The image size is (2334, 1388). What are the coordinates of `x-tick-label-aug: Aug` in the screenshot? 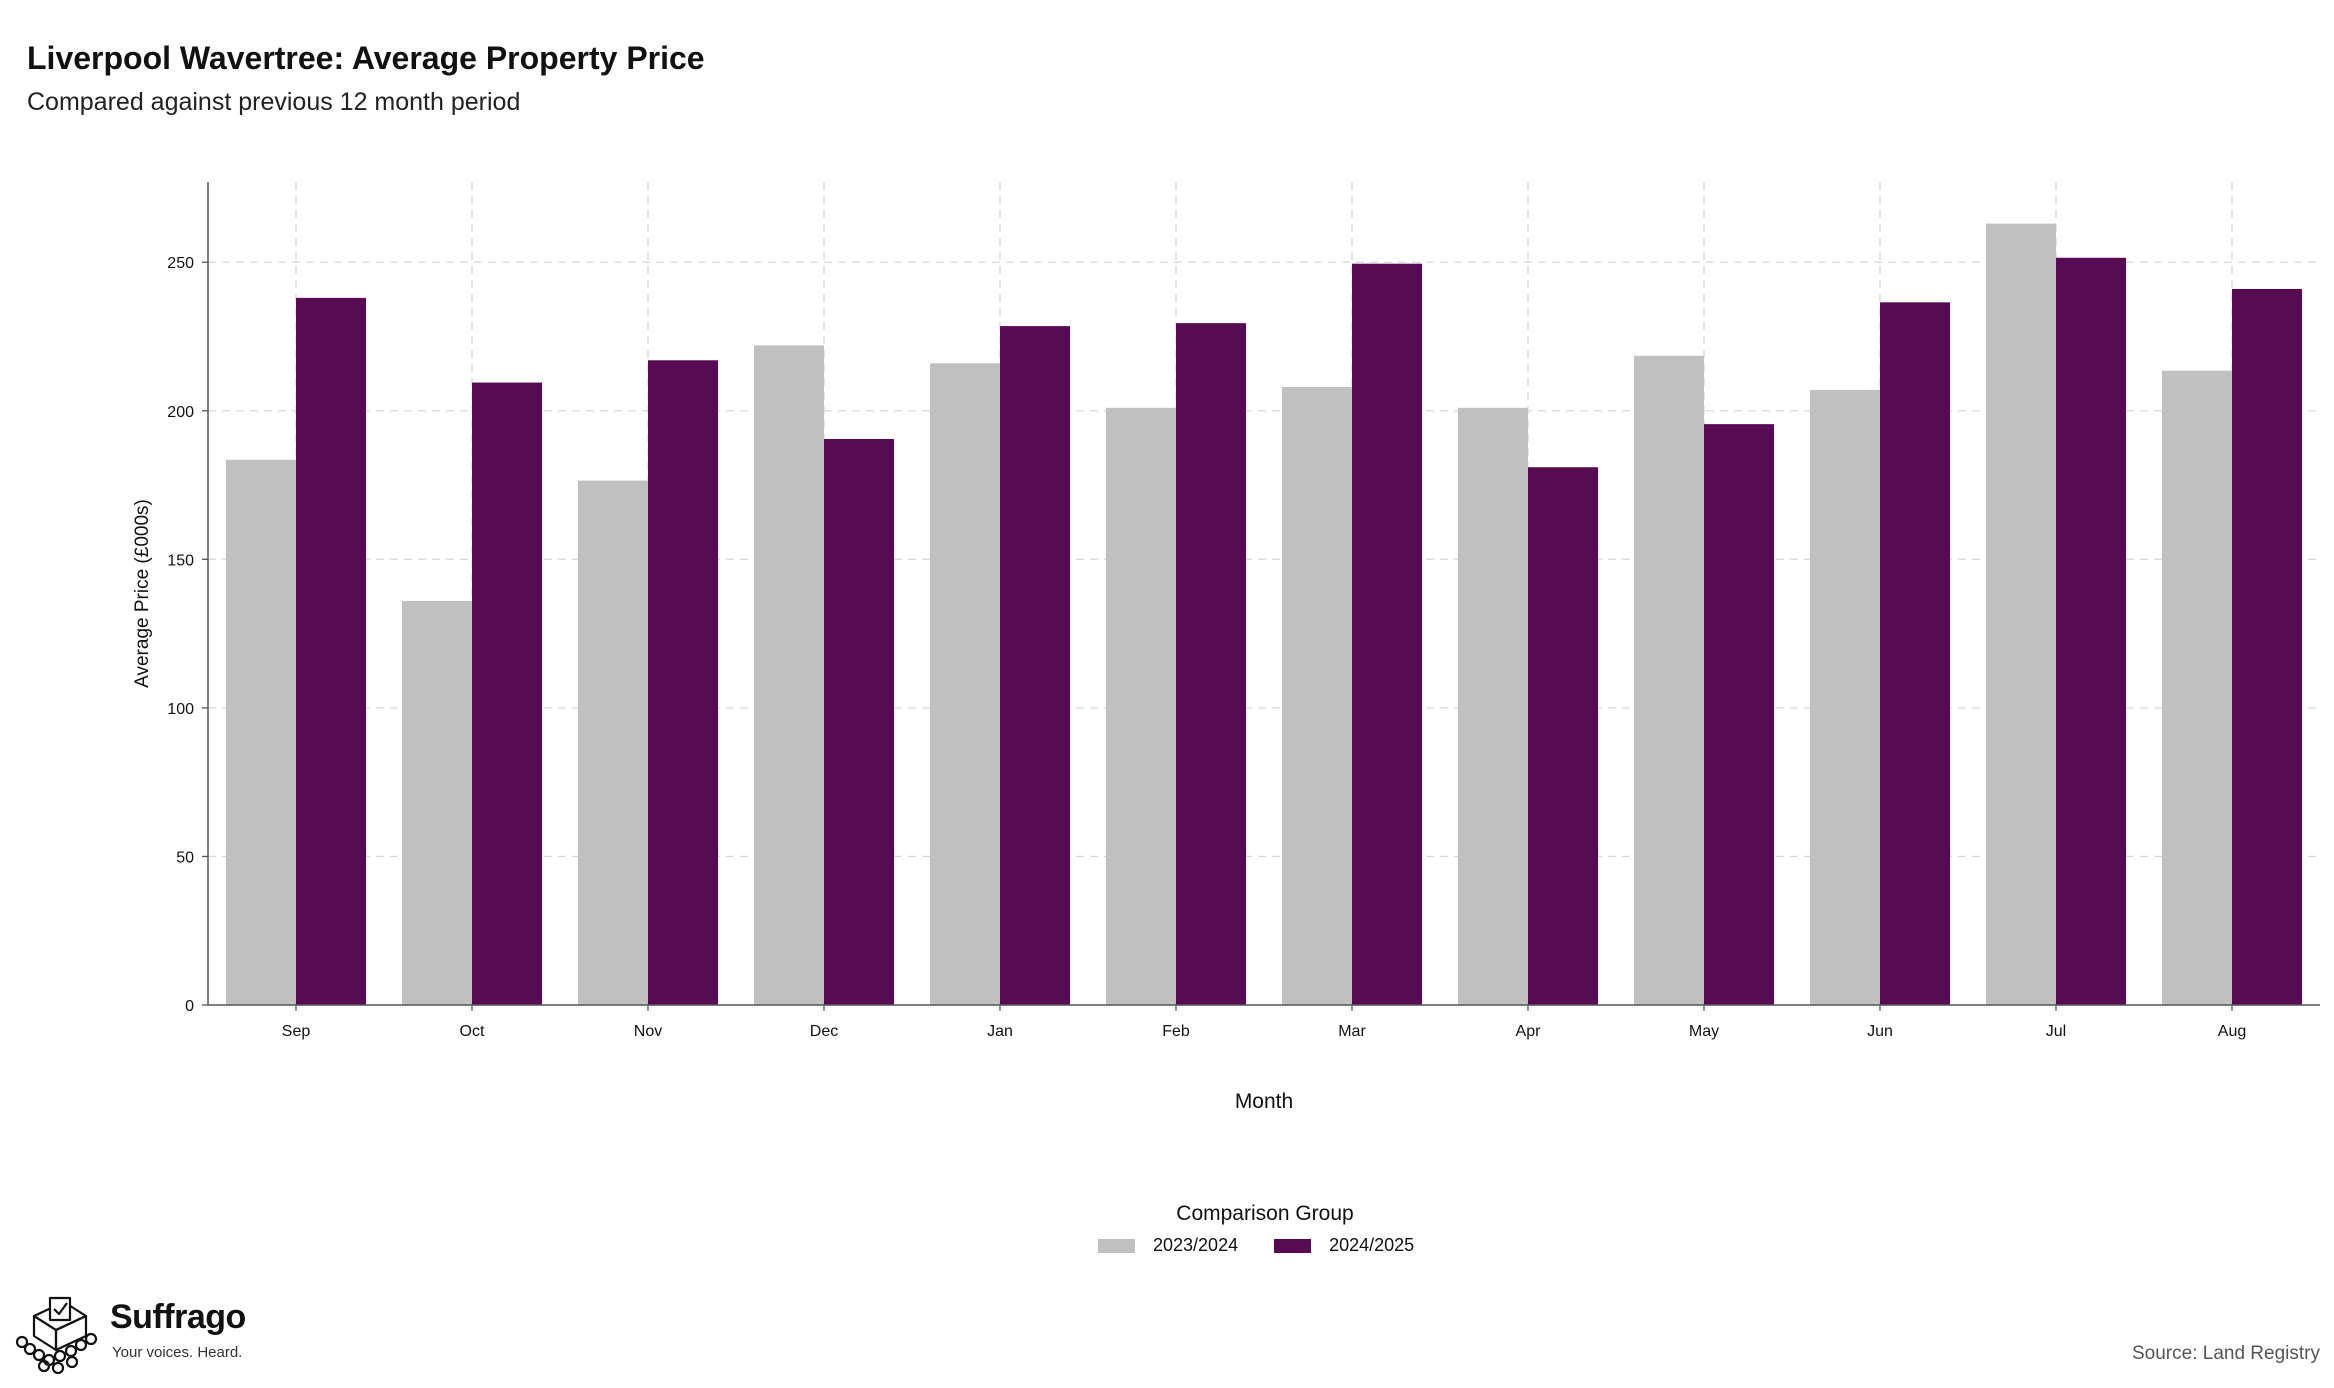 It's located at (2232, 1031).